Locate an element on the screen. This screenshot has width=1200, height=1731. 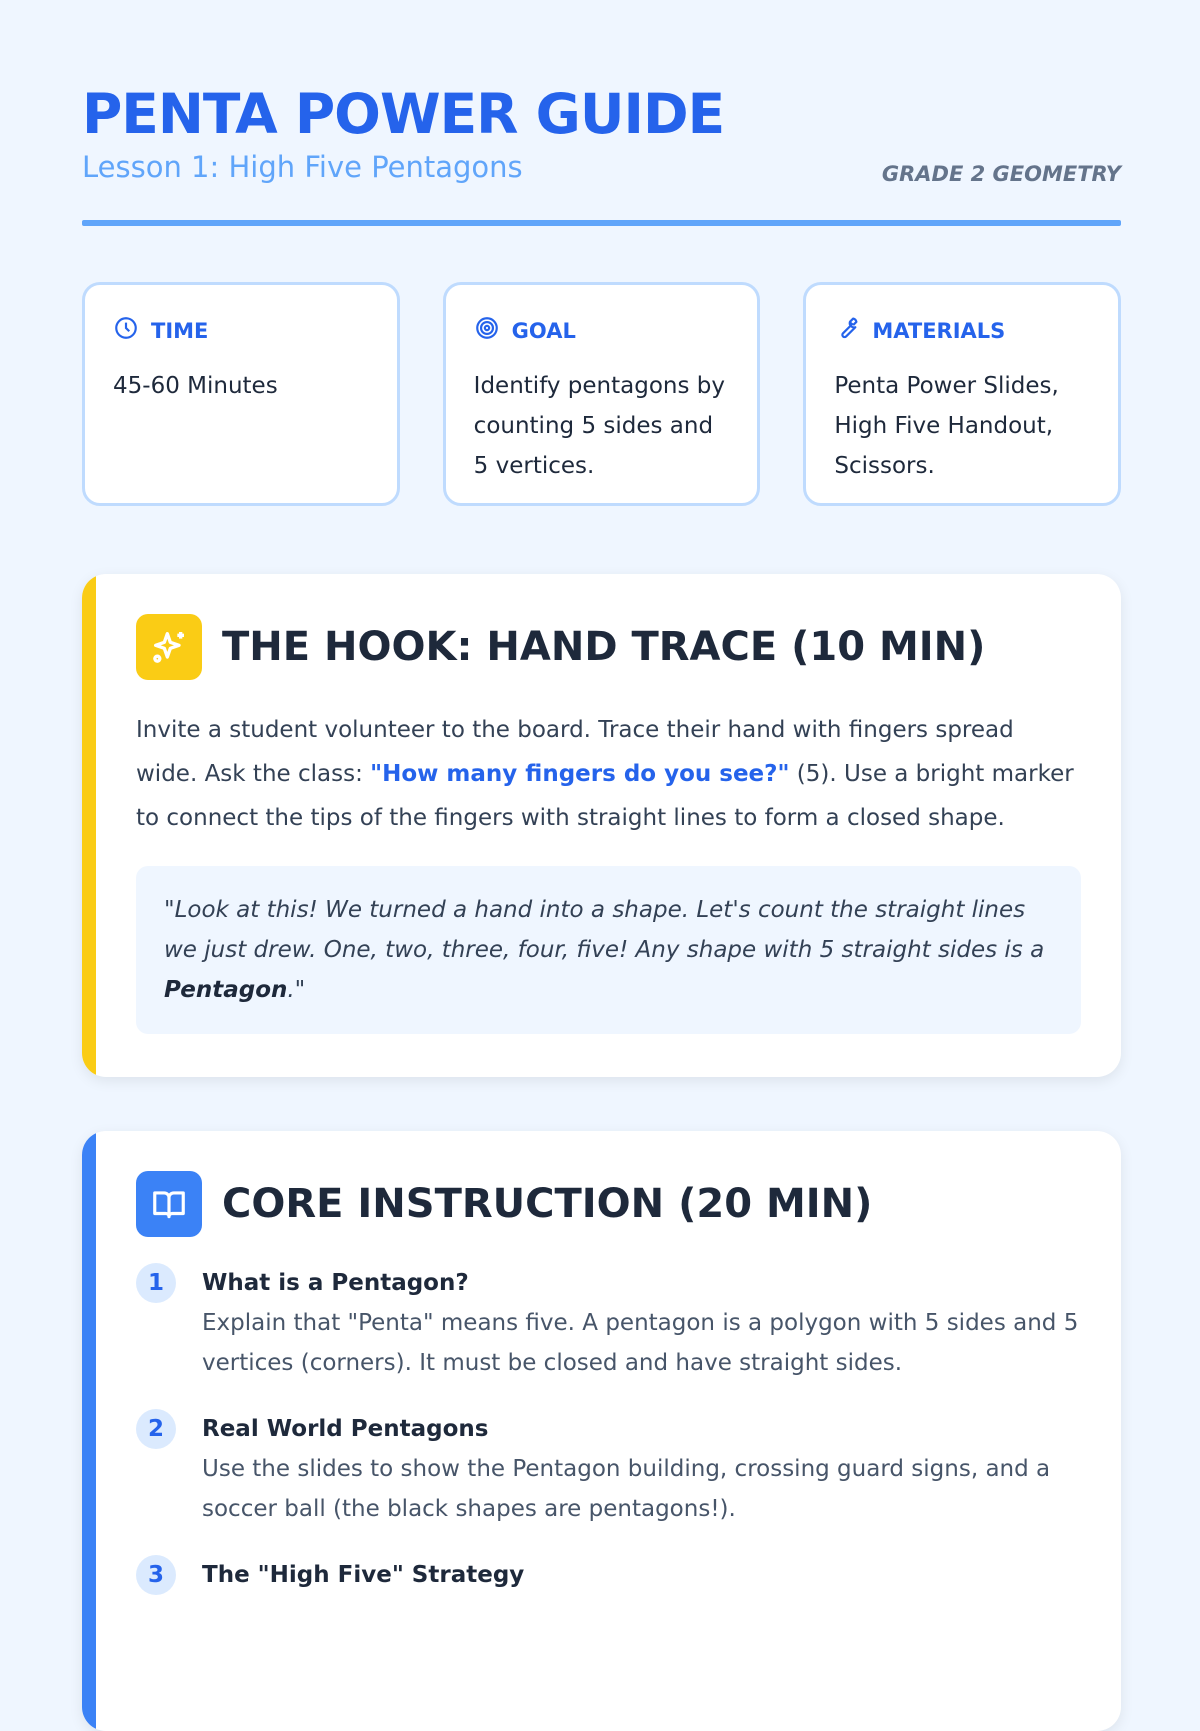
book-open-icon is located at coordinates (169, 1204).